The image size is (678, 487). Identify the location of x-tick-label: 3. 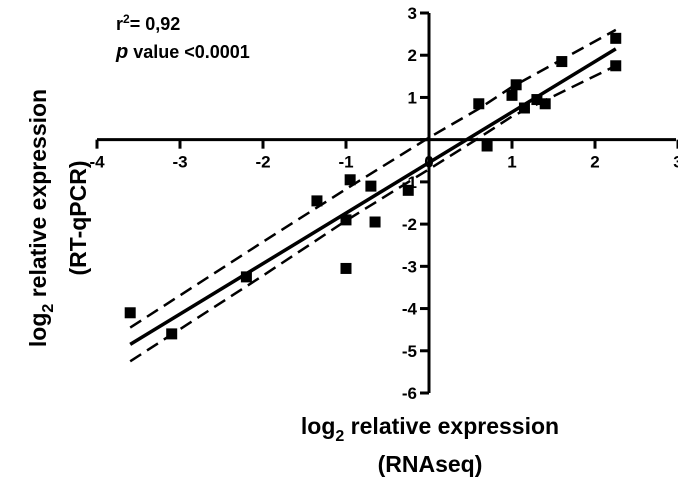
(675, 162).